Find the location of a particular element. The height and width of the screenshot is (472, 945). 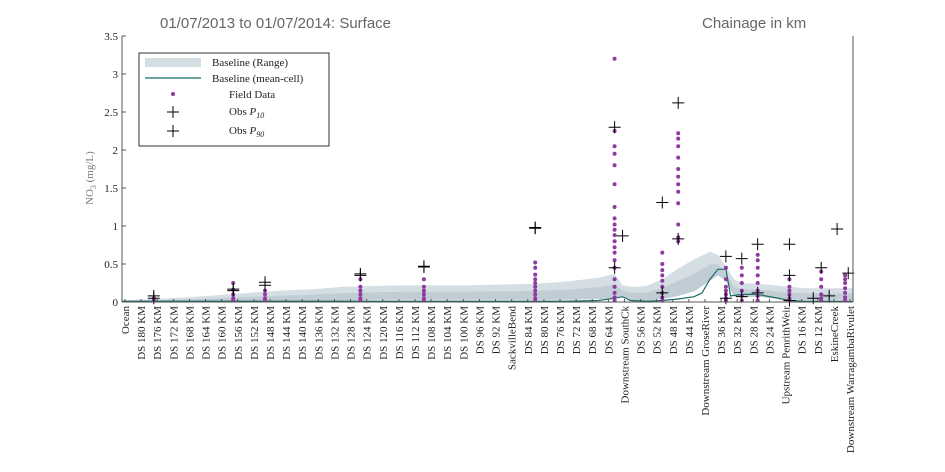

baseline-range-inner-area is located at coordinates (487, 283).